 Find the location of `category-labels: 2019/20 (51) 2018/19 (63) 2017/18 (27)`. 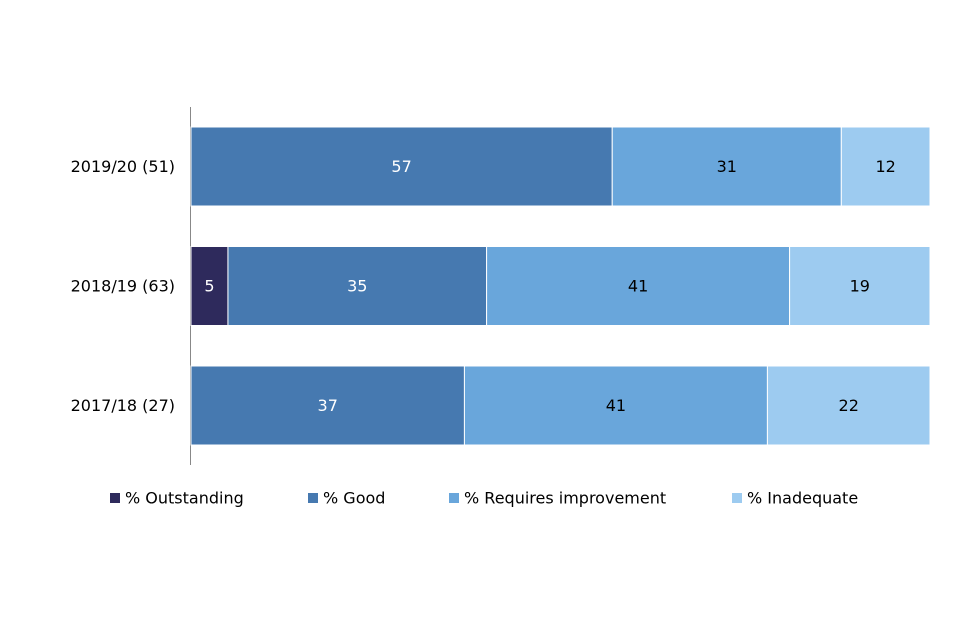

category-labels: 2019/20 (51) 2018/19 (63) 2017/18 (27) is located at coordinates (123, 286).